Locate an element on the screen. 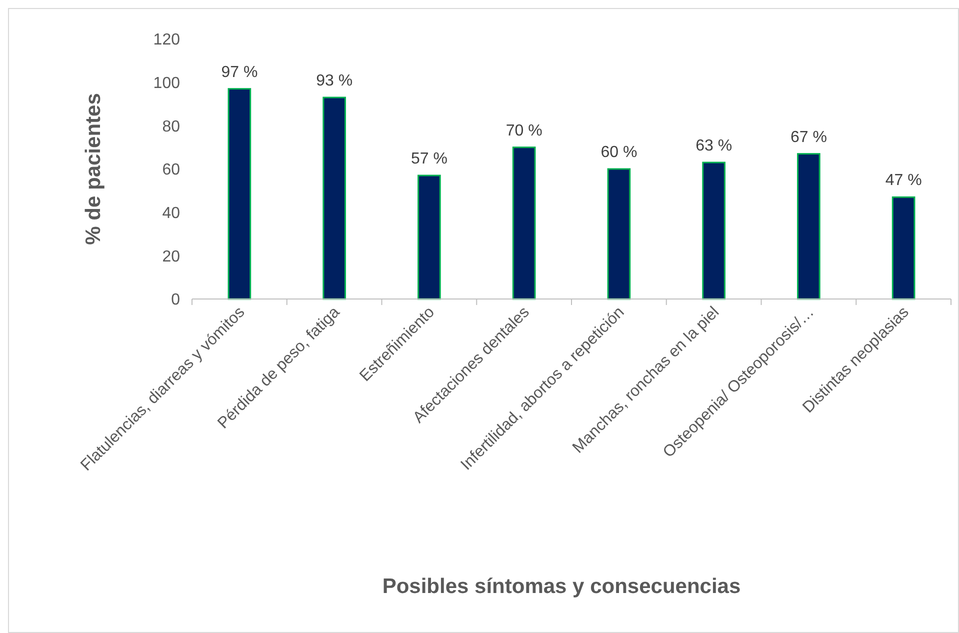 This screenshot has width=959, height=633. data-label: 70 % is located at coordinates (524, 131).